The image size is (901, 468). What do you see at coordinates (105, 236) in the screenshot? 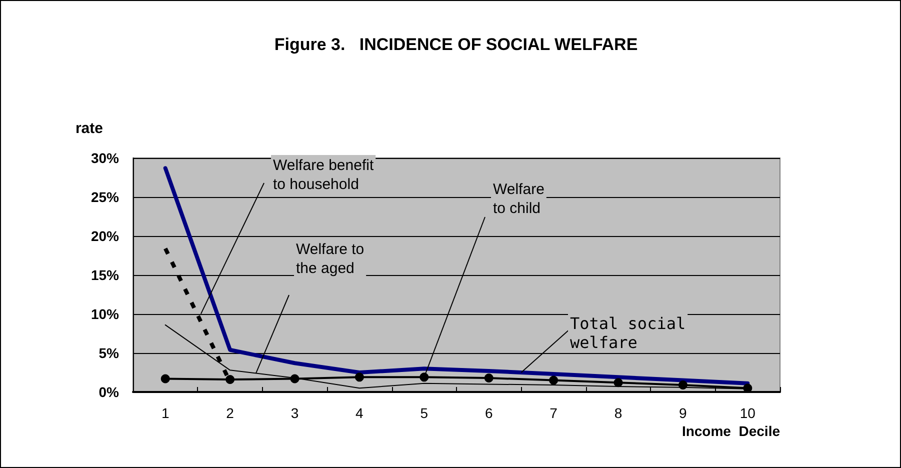
I see `y-tick-label: 20%` at bounding box center [105, 236].